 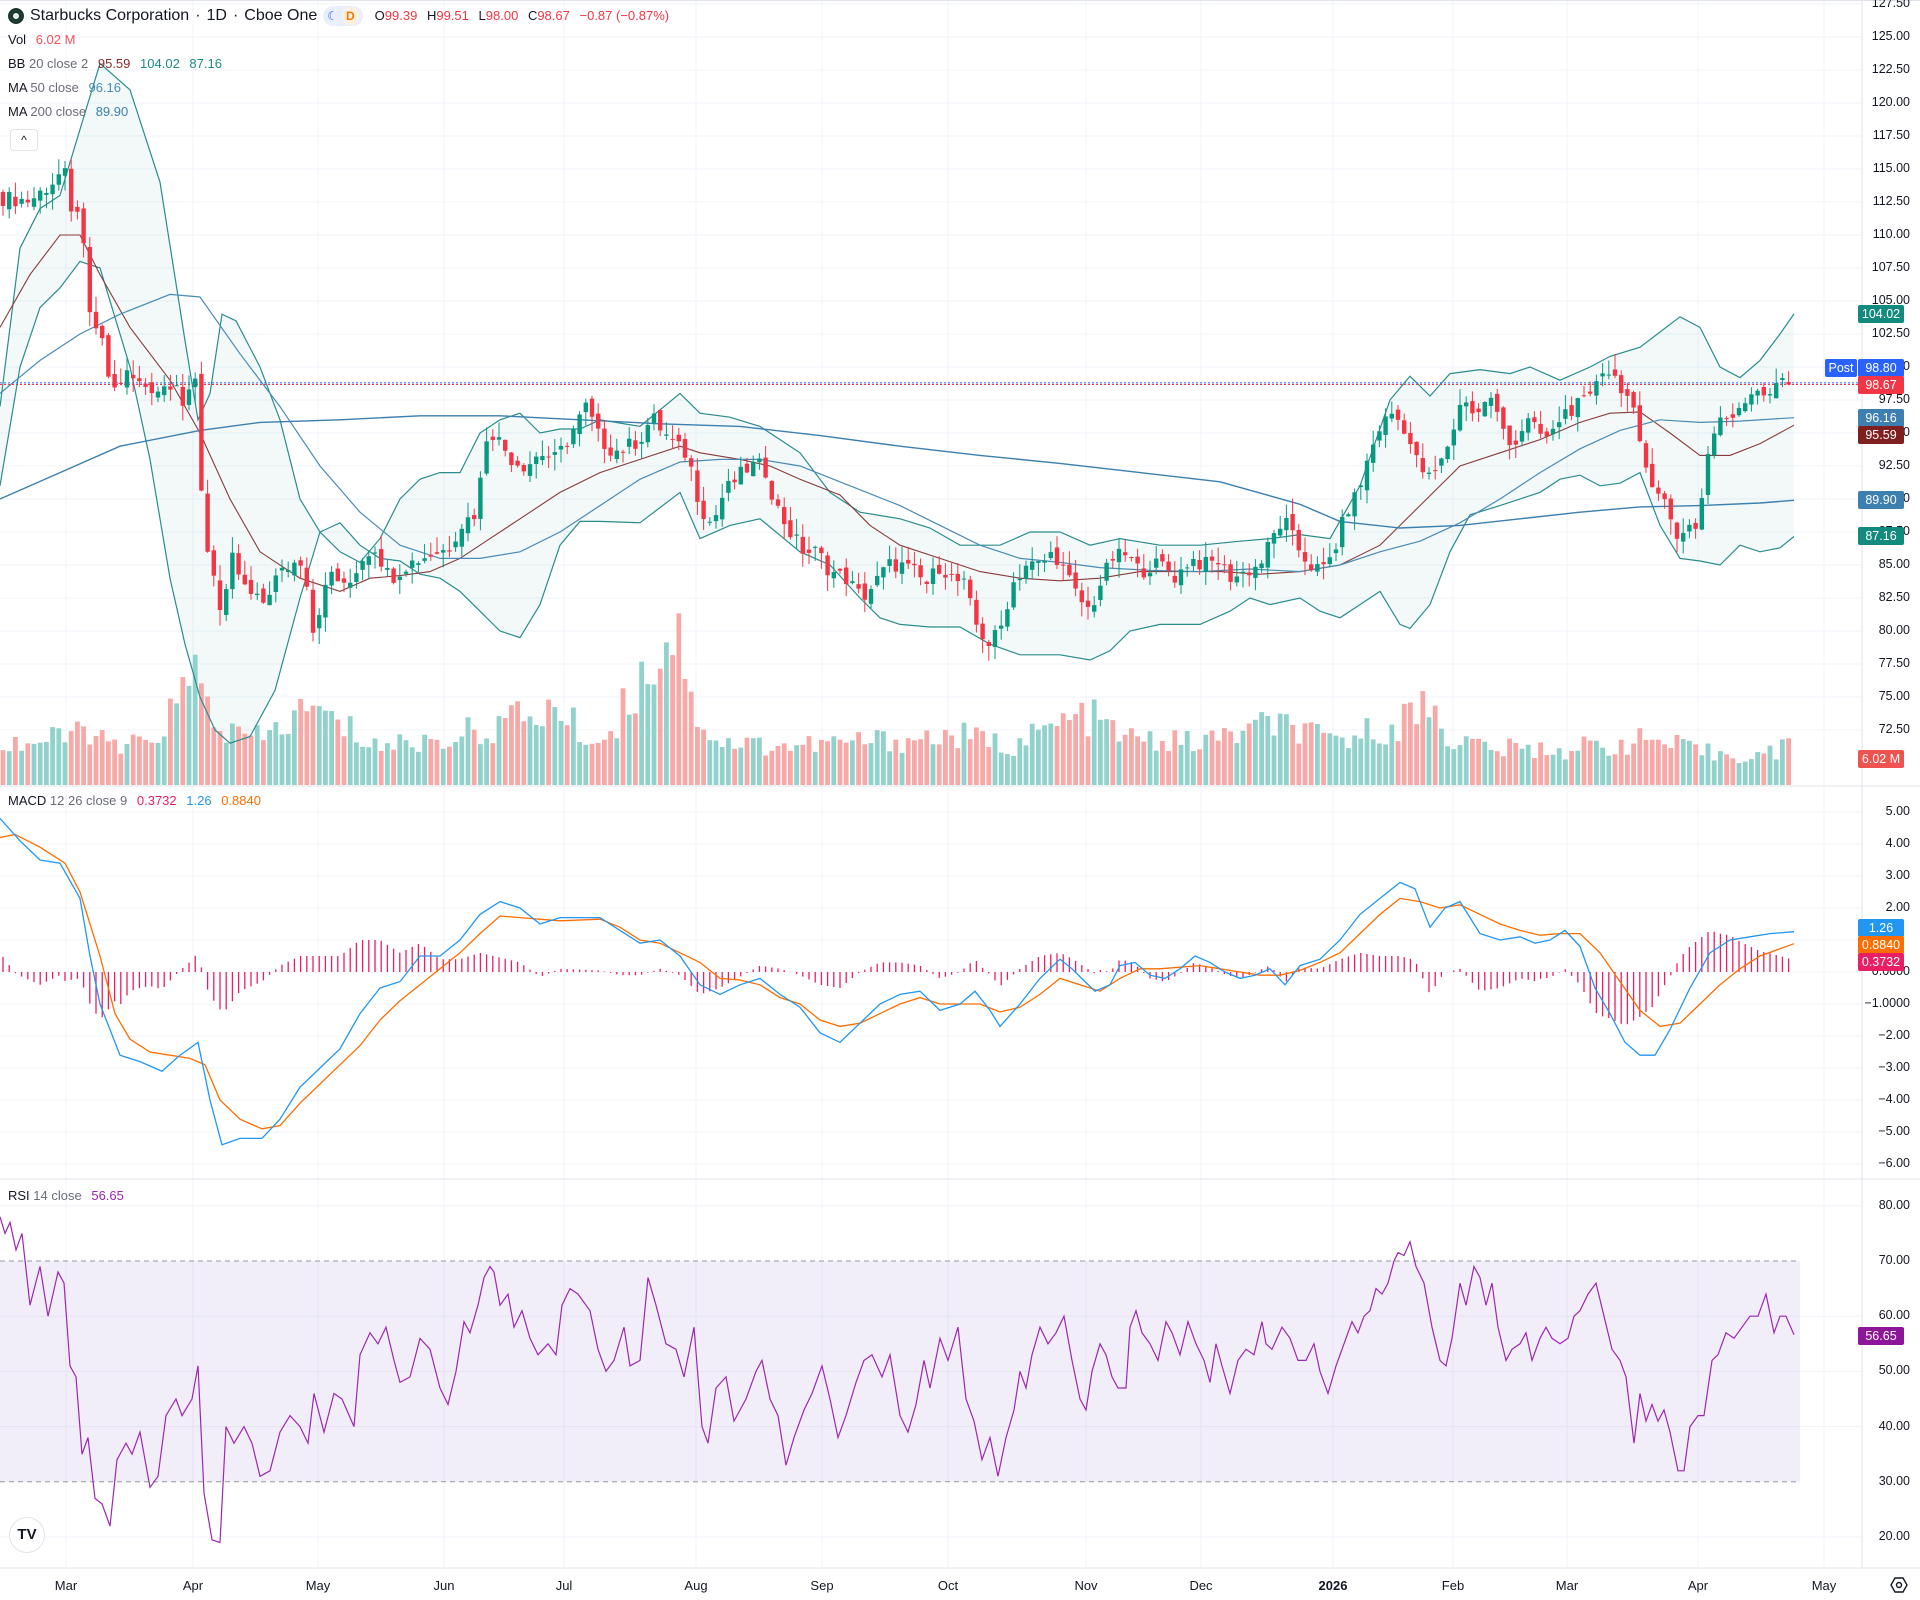 I want to click on time-axis-label: Jun, so click(x=444, y=1585).